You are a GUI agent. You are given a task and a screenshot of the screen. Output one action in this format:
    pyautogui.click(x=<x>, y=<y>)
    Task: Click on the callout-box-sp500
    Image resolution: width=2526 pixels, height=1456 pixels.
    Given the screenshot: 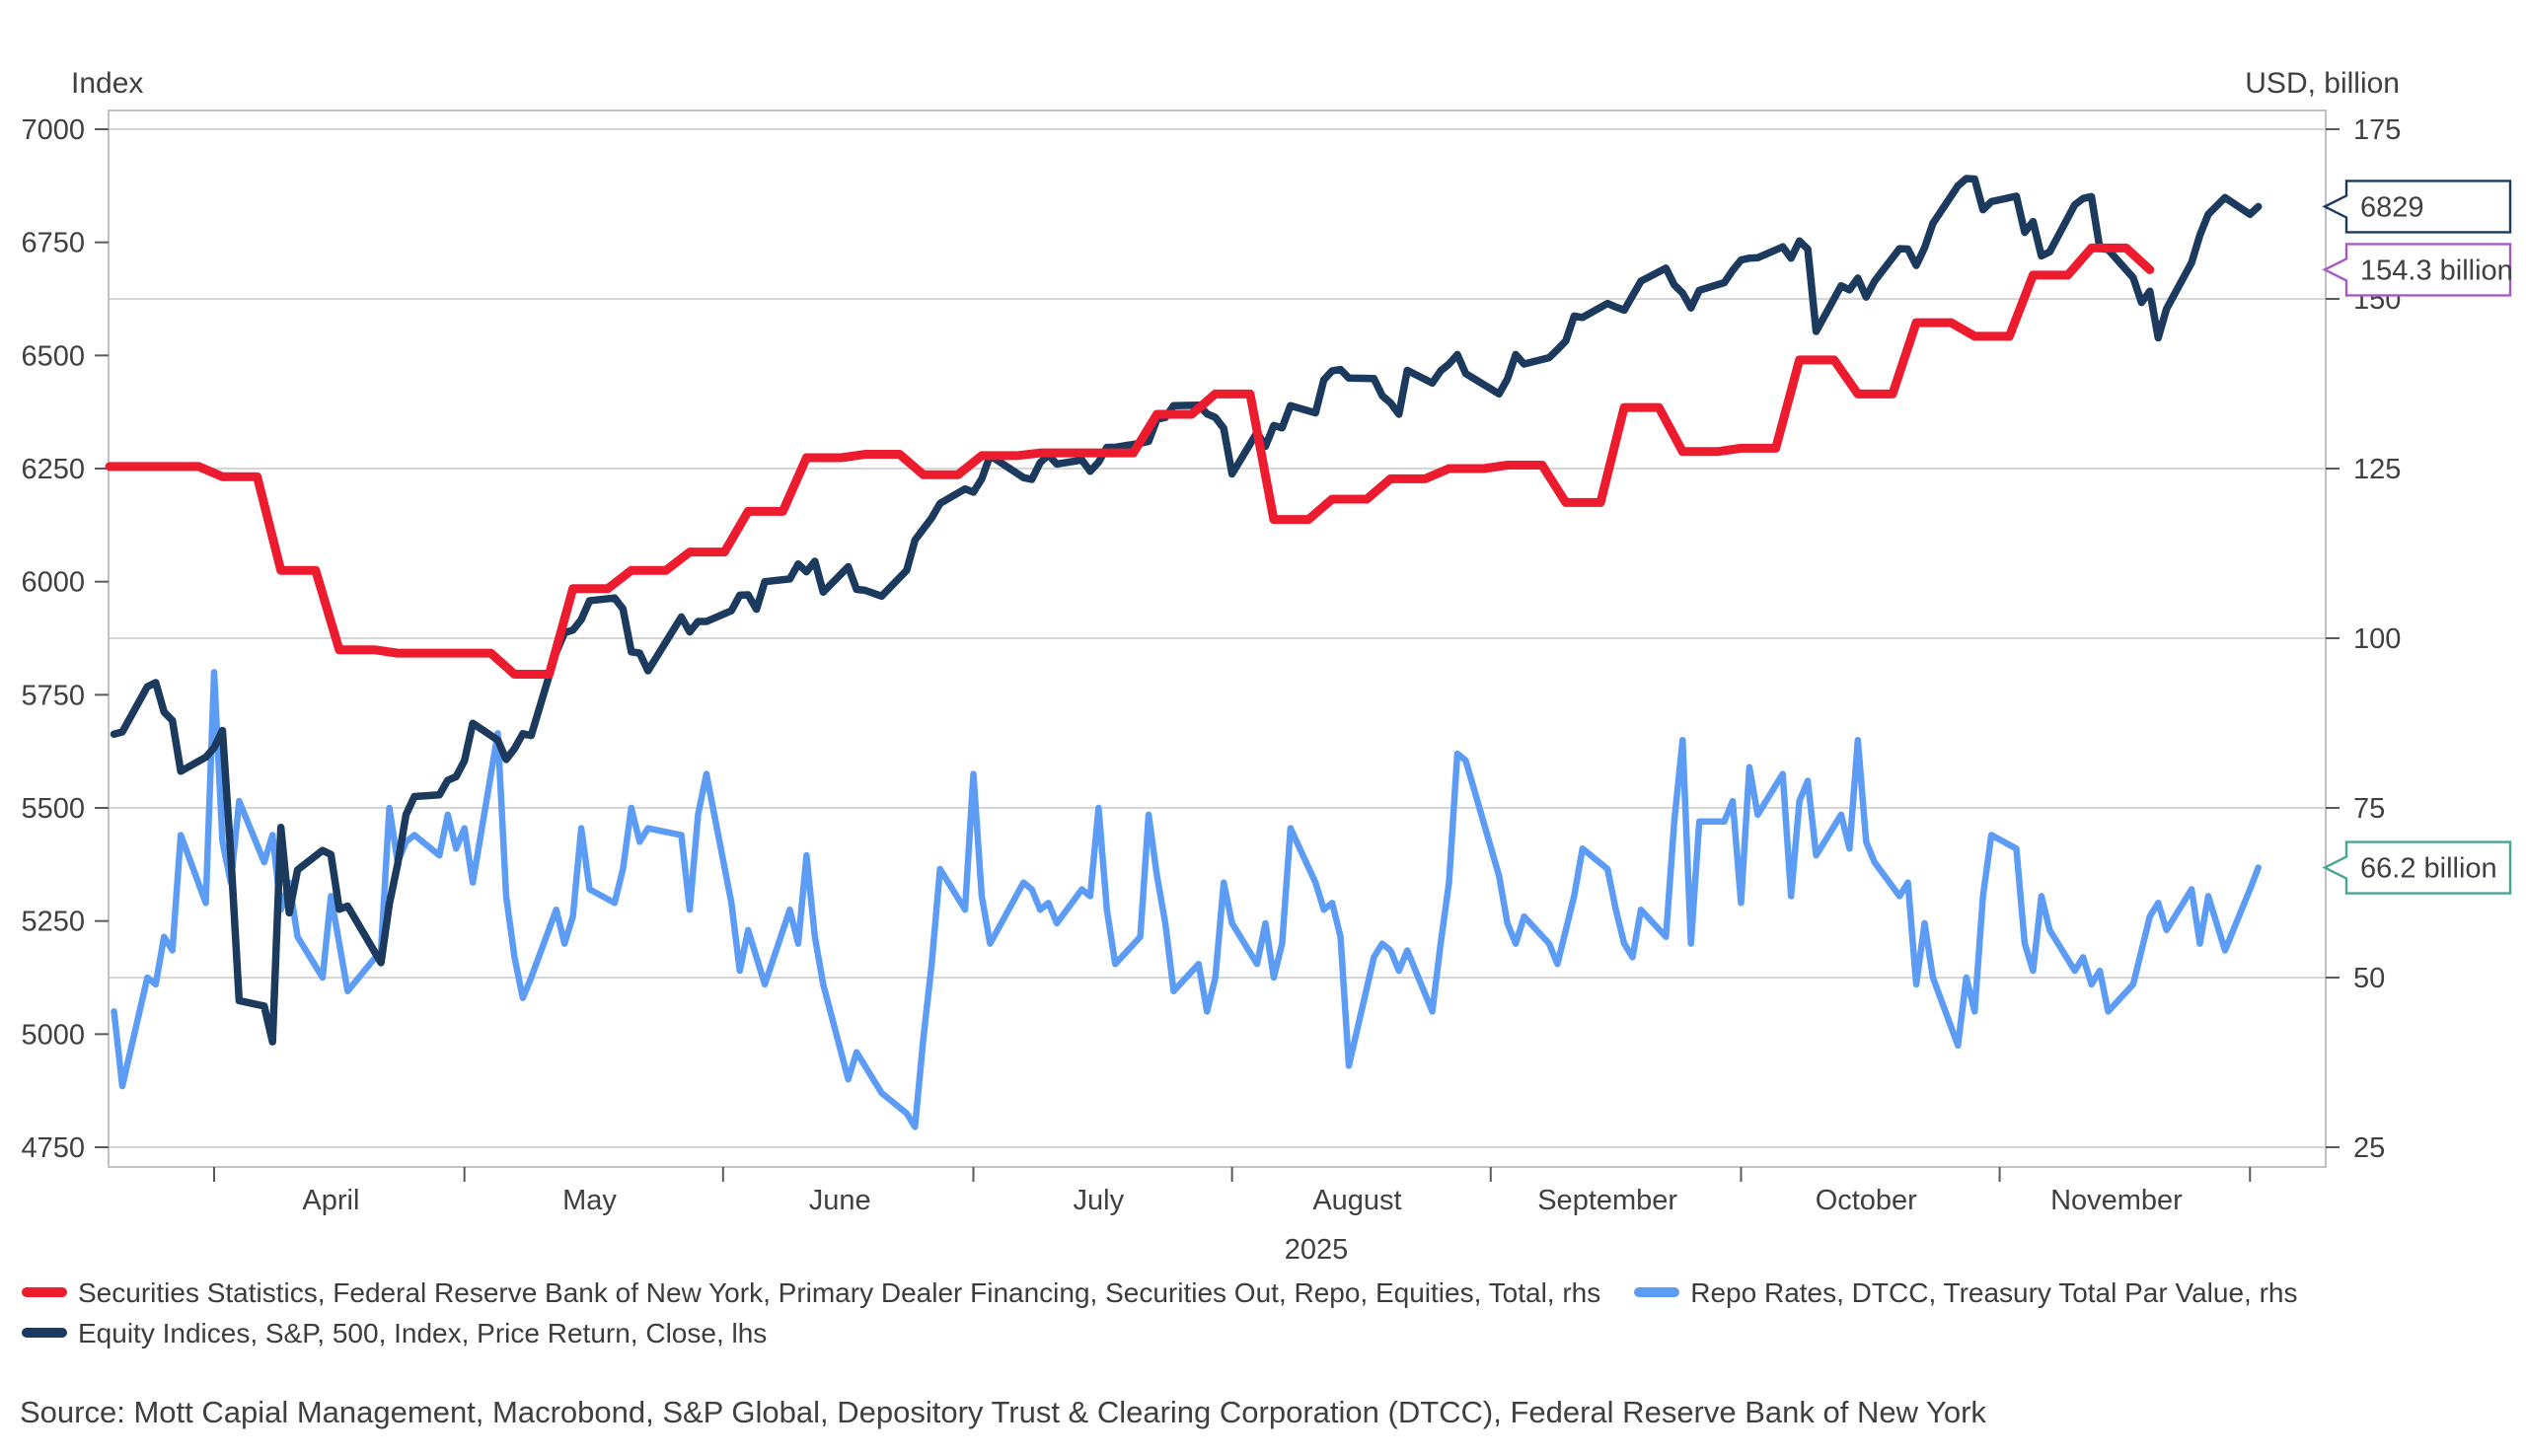 What is the action you would take?
    pyautogui.click(x=2417, y=207)
    